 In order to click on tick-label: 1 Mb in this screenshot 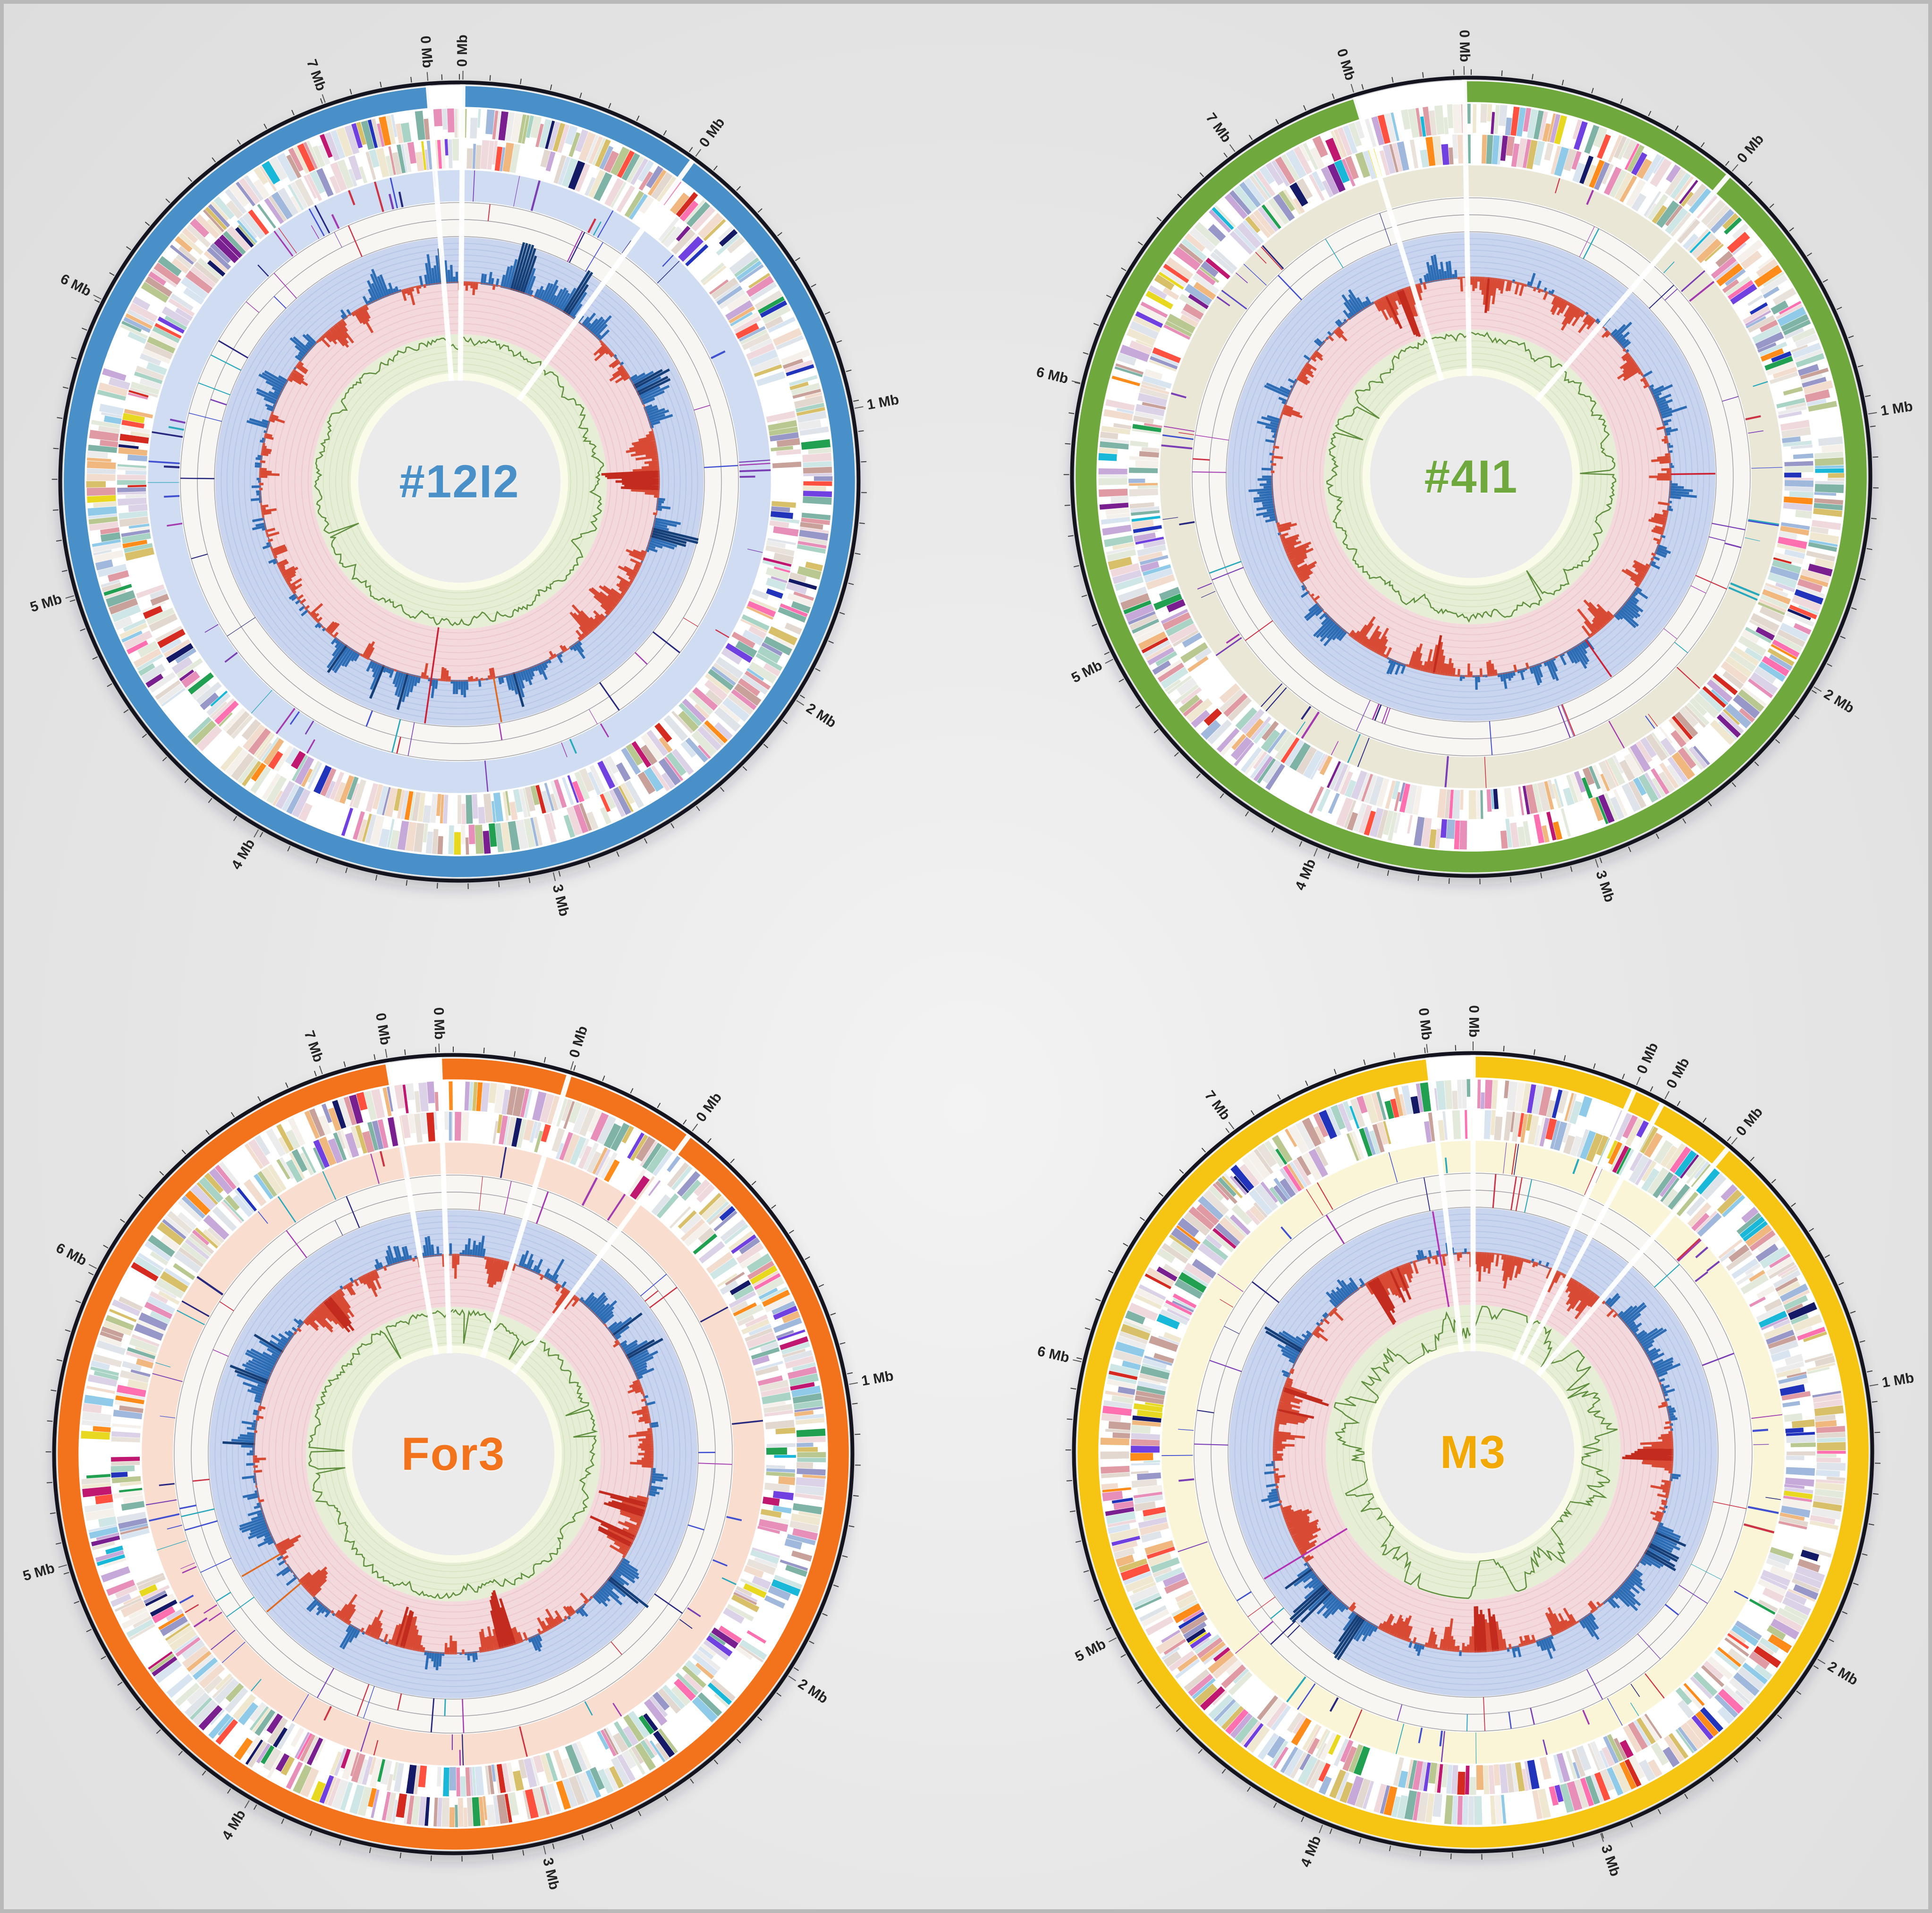, I will do `click(877, 1378)`.